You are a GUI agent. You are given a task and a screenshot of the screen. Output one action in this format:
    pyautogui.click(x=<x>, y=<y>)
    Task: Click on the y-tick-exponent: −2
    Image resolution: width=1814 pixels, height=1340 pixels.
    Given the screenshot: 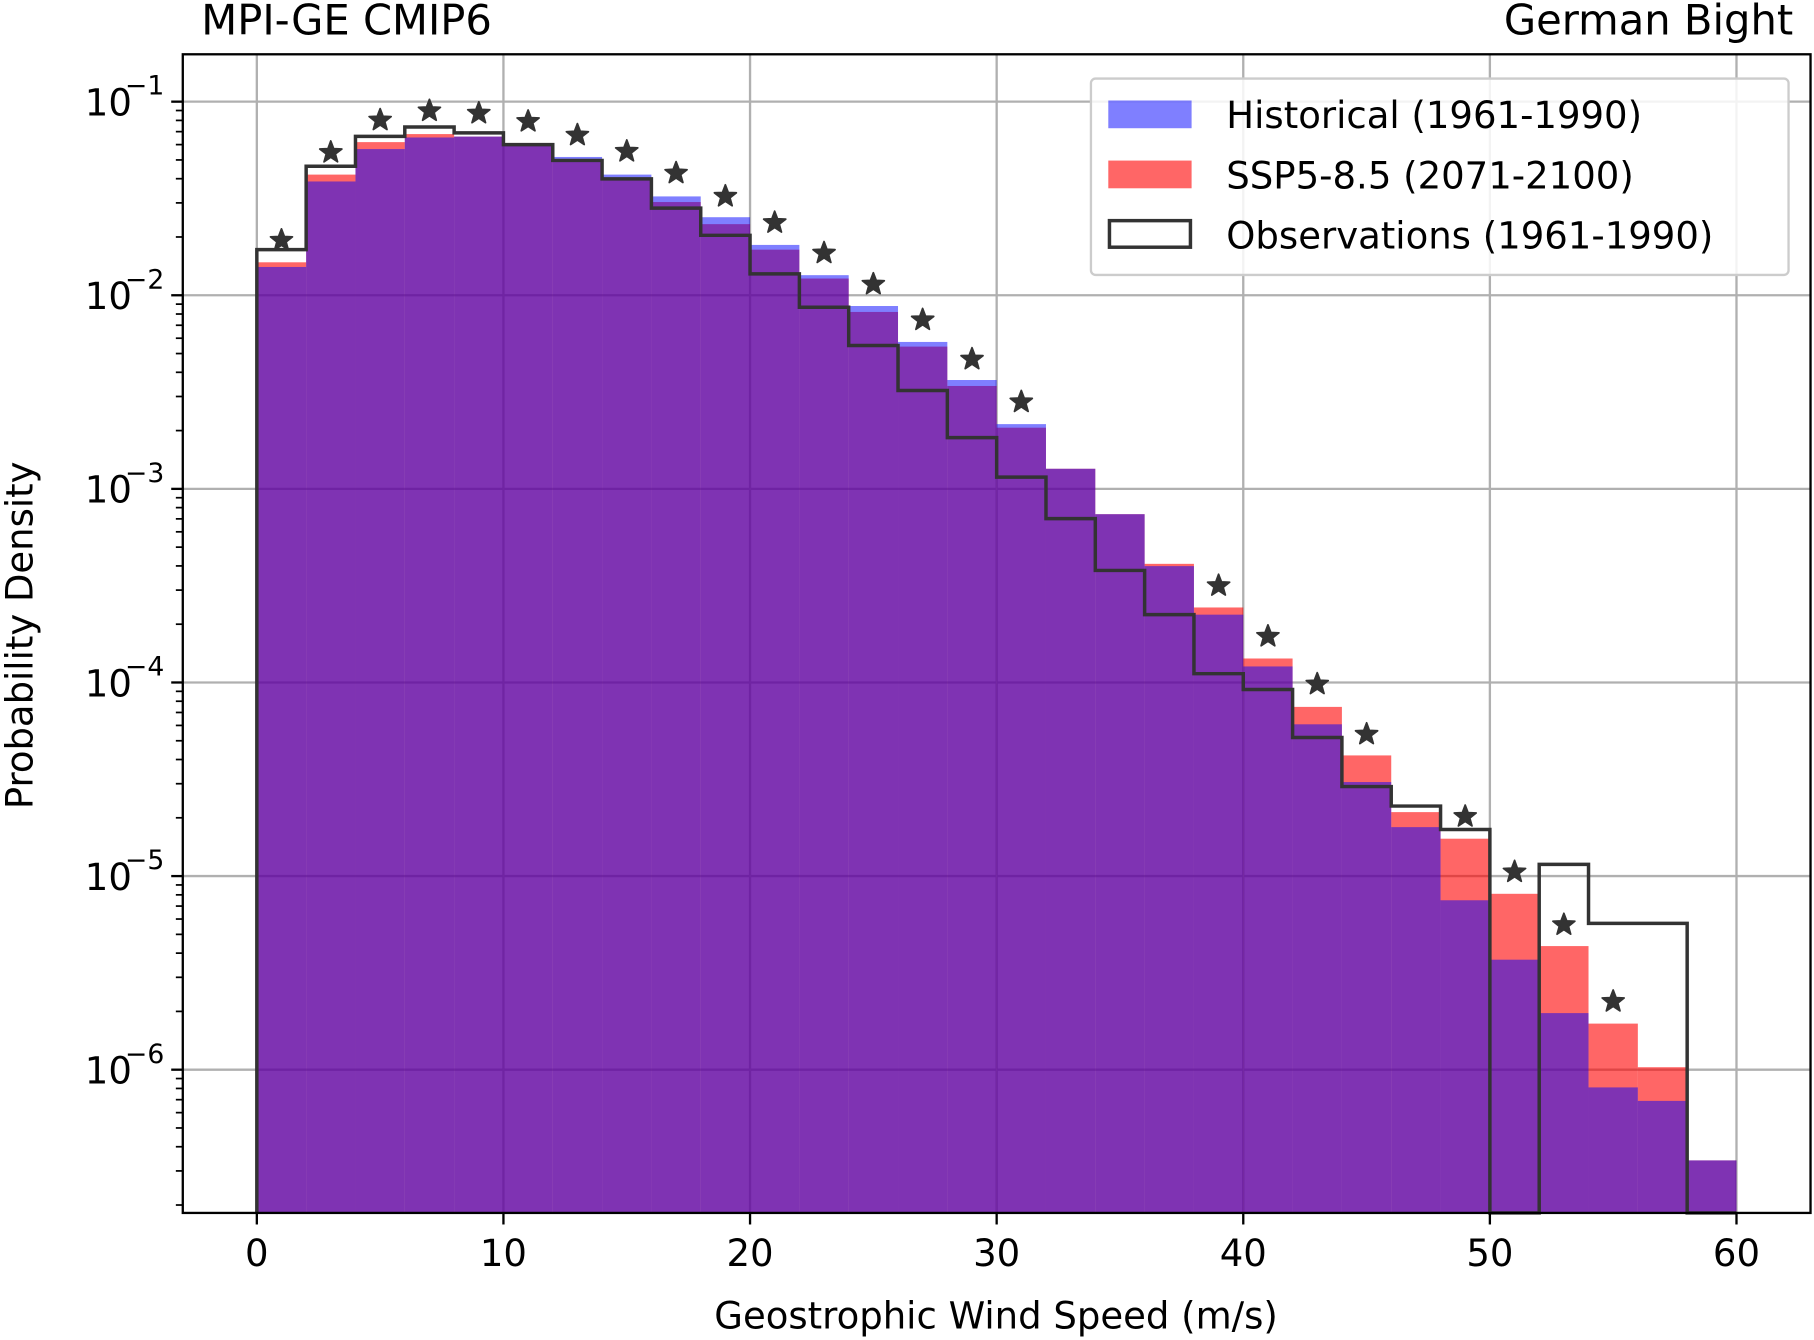 What is the action you would take?
    pyautogui.click(x=144, y=279)
    